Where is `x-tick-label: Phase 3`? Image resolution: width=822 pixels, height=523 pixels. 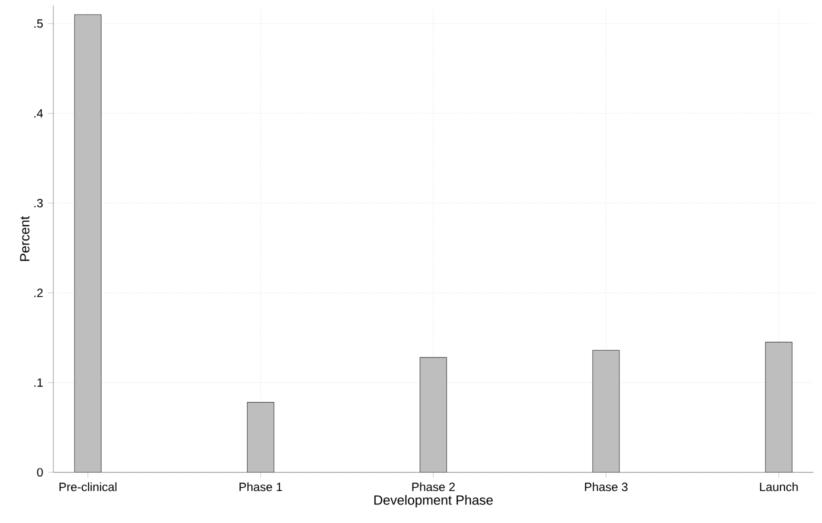 x-tick-label: Phase 3 is located at coordinates (606, 487).